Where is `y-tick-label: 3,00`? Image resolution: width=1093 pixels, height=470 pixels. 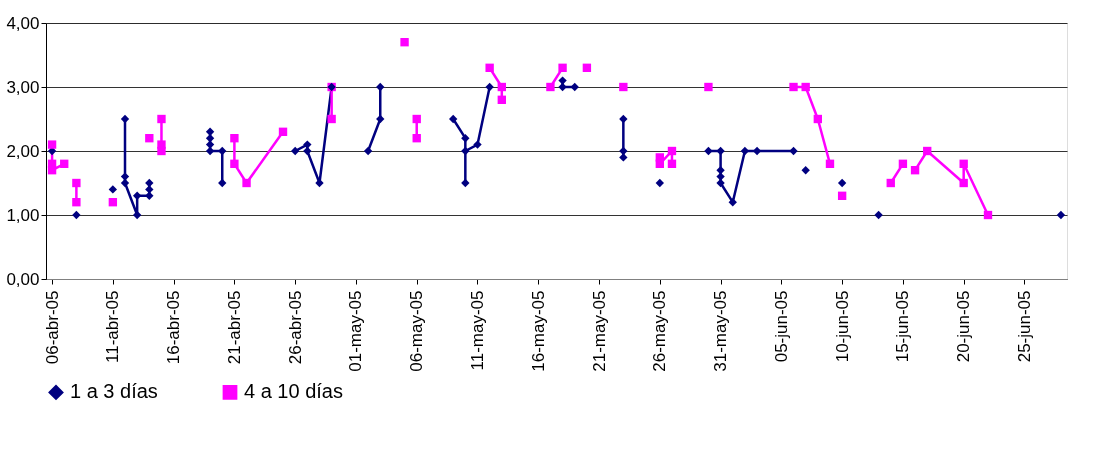
y-tick-label: 3,00 is located at coordinates (23, 87).